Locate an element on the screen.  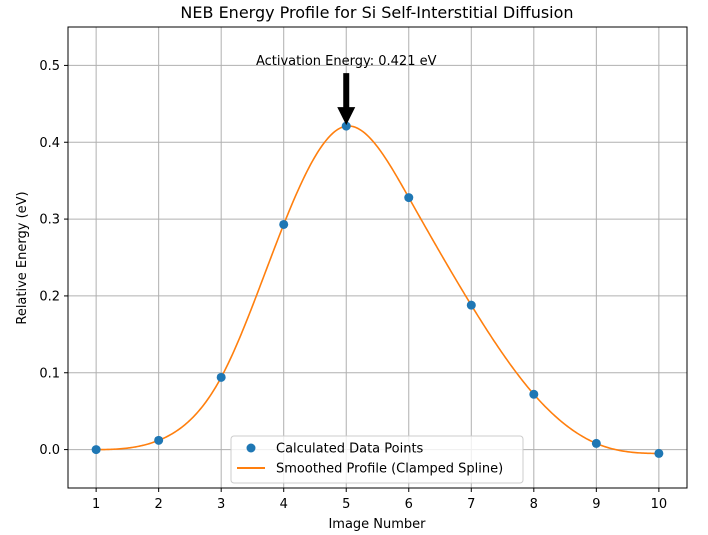
x-tick-label: 7 is located at coordinates (471, 504).